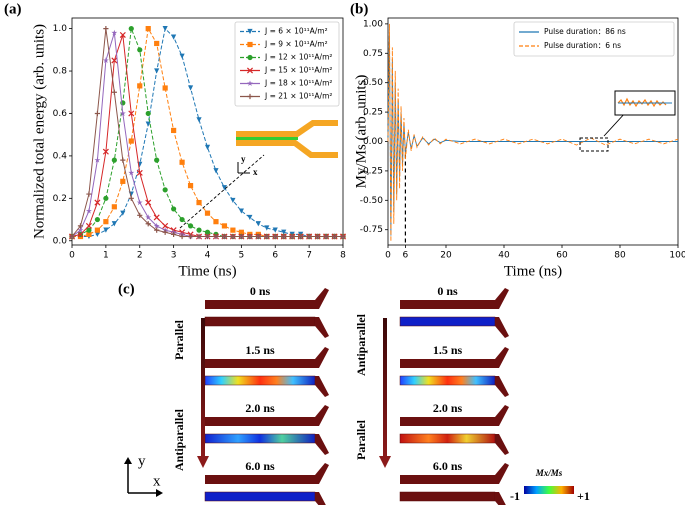 The image size is (685, 505). Describe the element at coordinates (388, 256) in the screenshot. I see `x-tick-label: 0` at that location.